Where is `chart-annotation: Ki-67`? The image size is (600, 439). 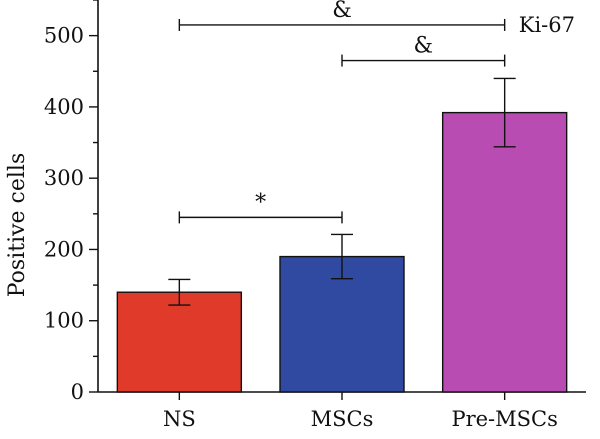
chart-annotation: Ki-67 is located at coordinates (547, 25).